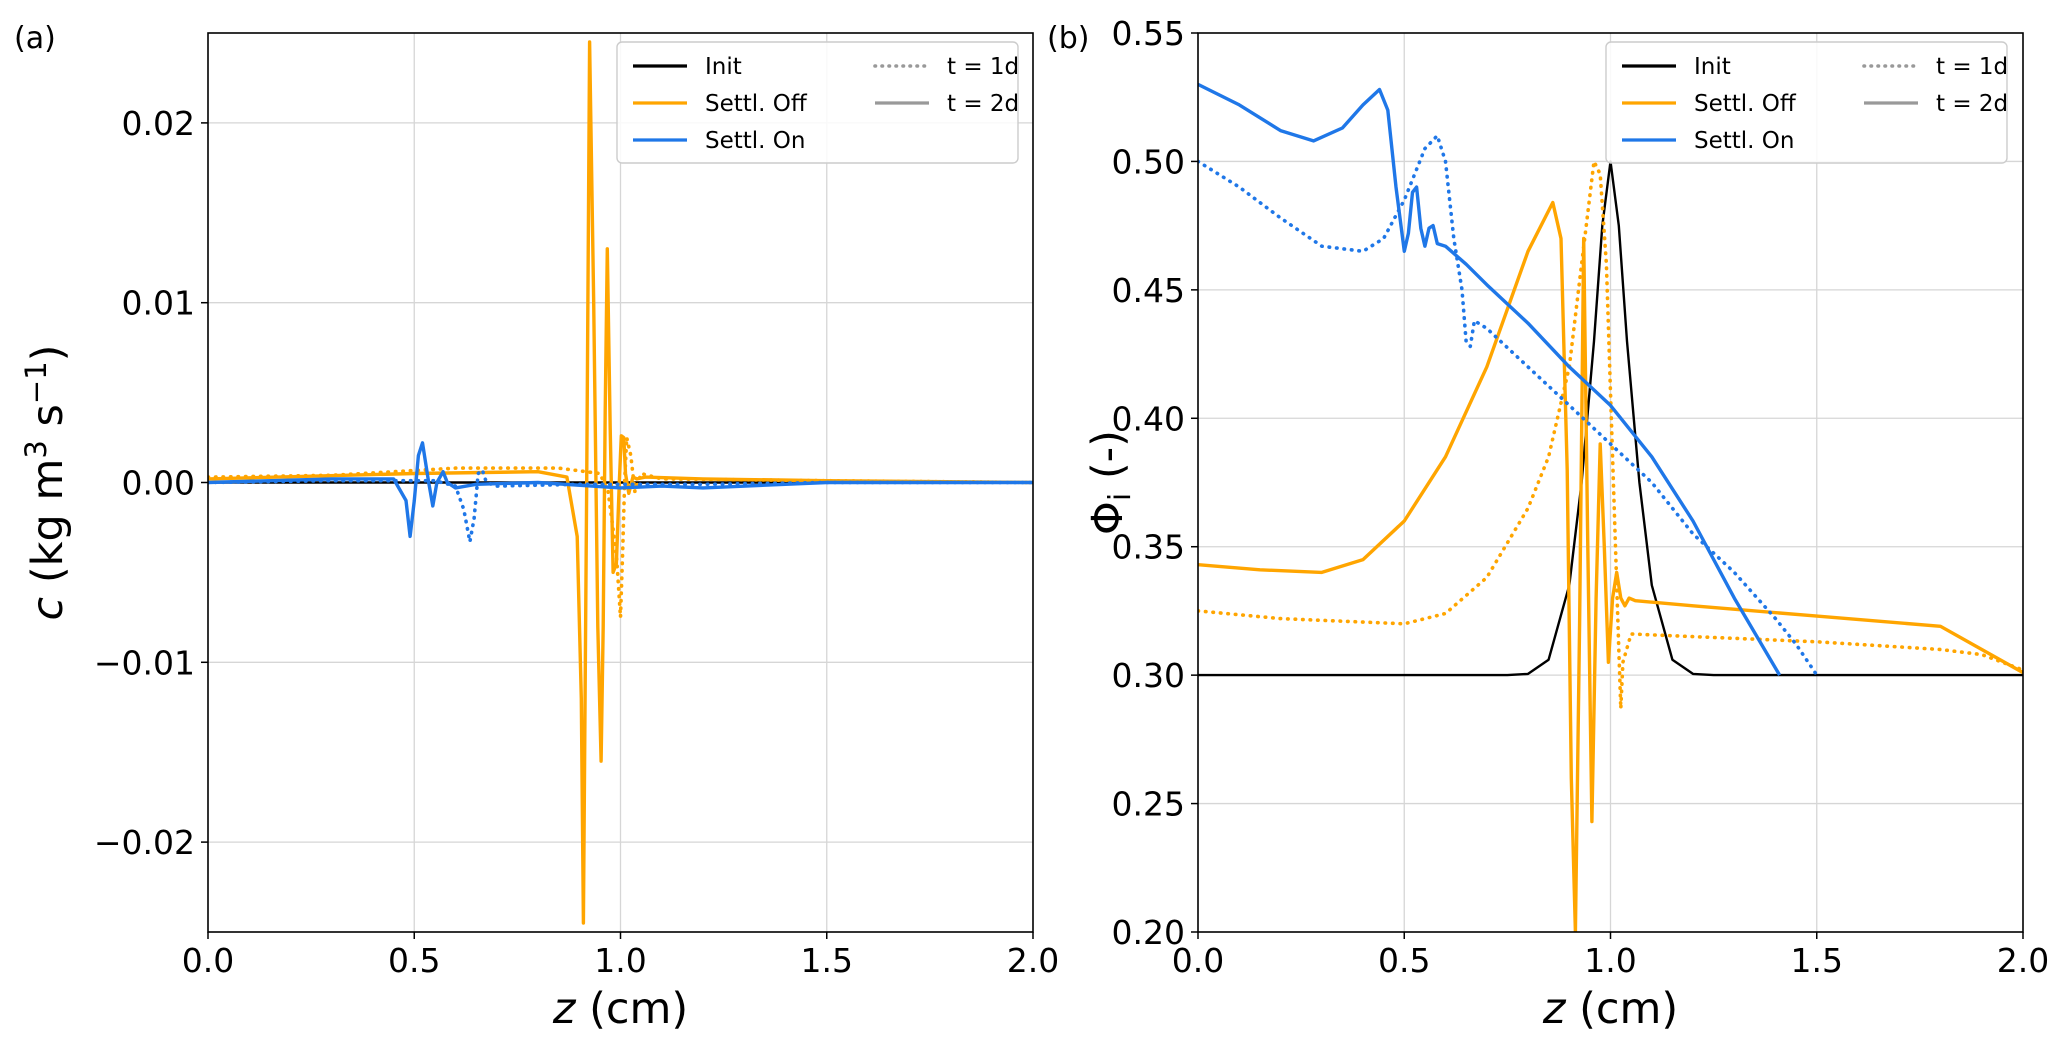 The height and width of the screenshot is (1043, 2067). Describe the element at coordinates (158, 123) in the screenshot. I see `y-tick-label: 0.02` at that location.